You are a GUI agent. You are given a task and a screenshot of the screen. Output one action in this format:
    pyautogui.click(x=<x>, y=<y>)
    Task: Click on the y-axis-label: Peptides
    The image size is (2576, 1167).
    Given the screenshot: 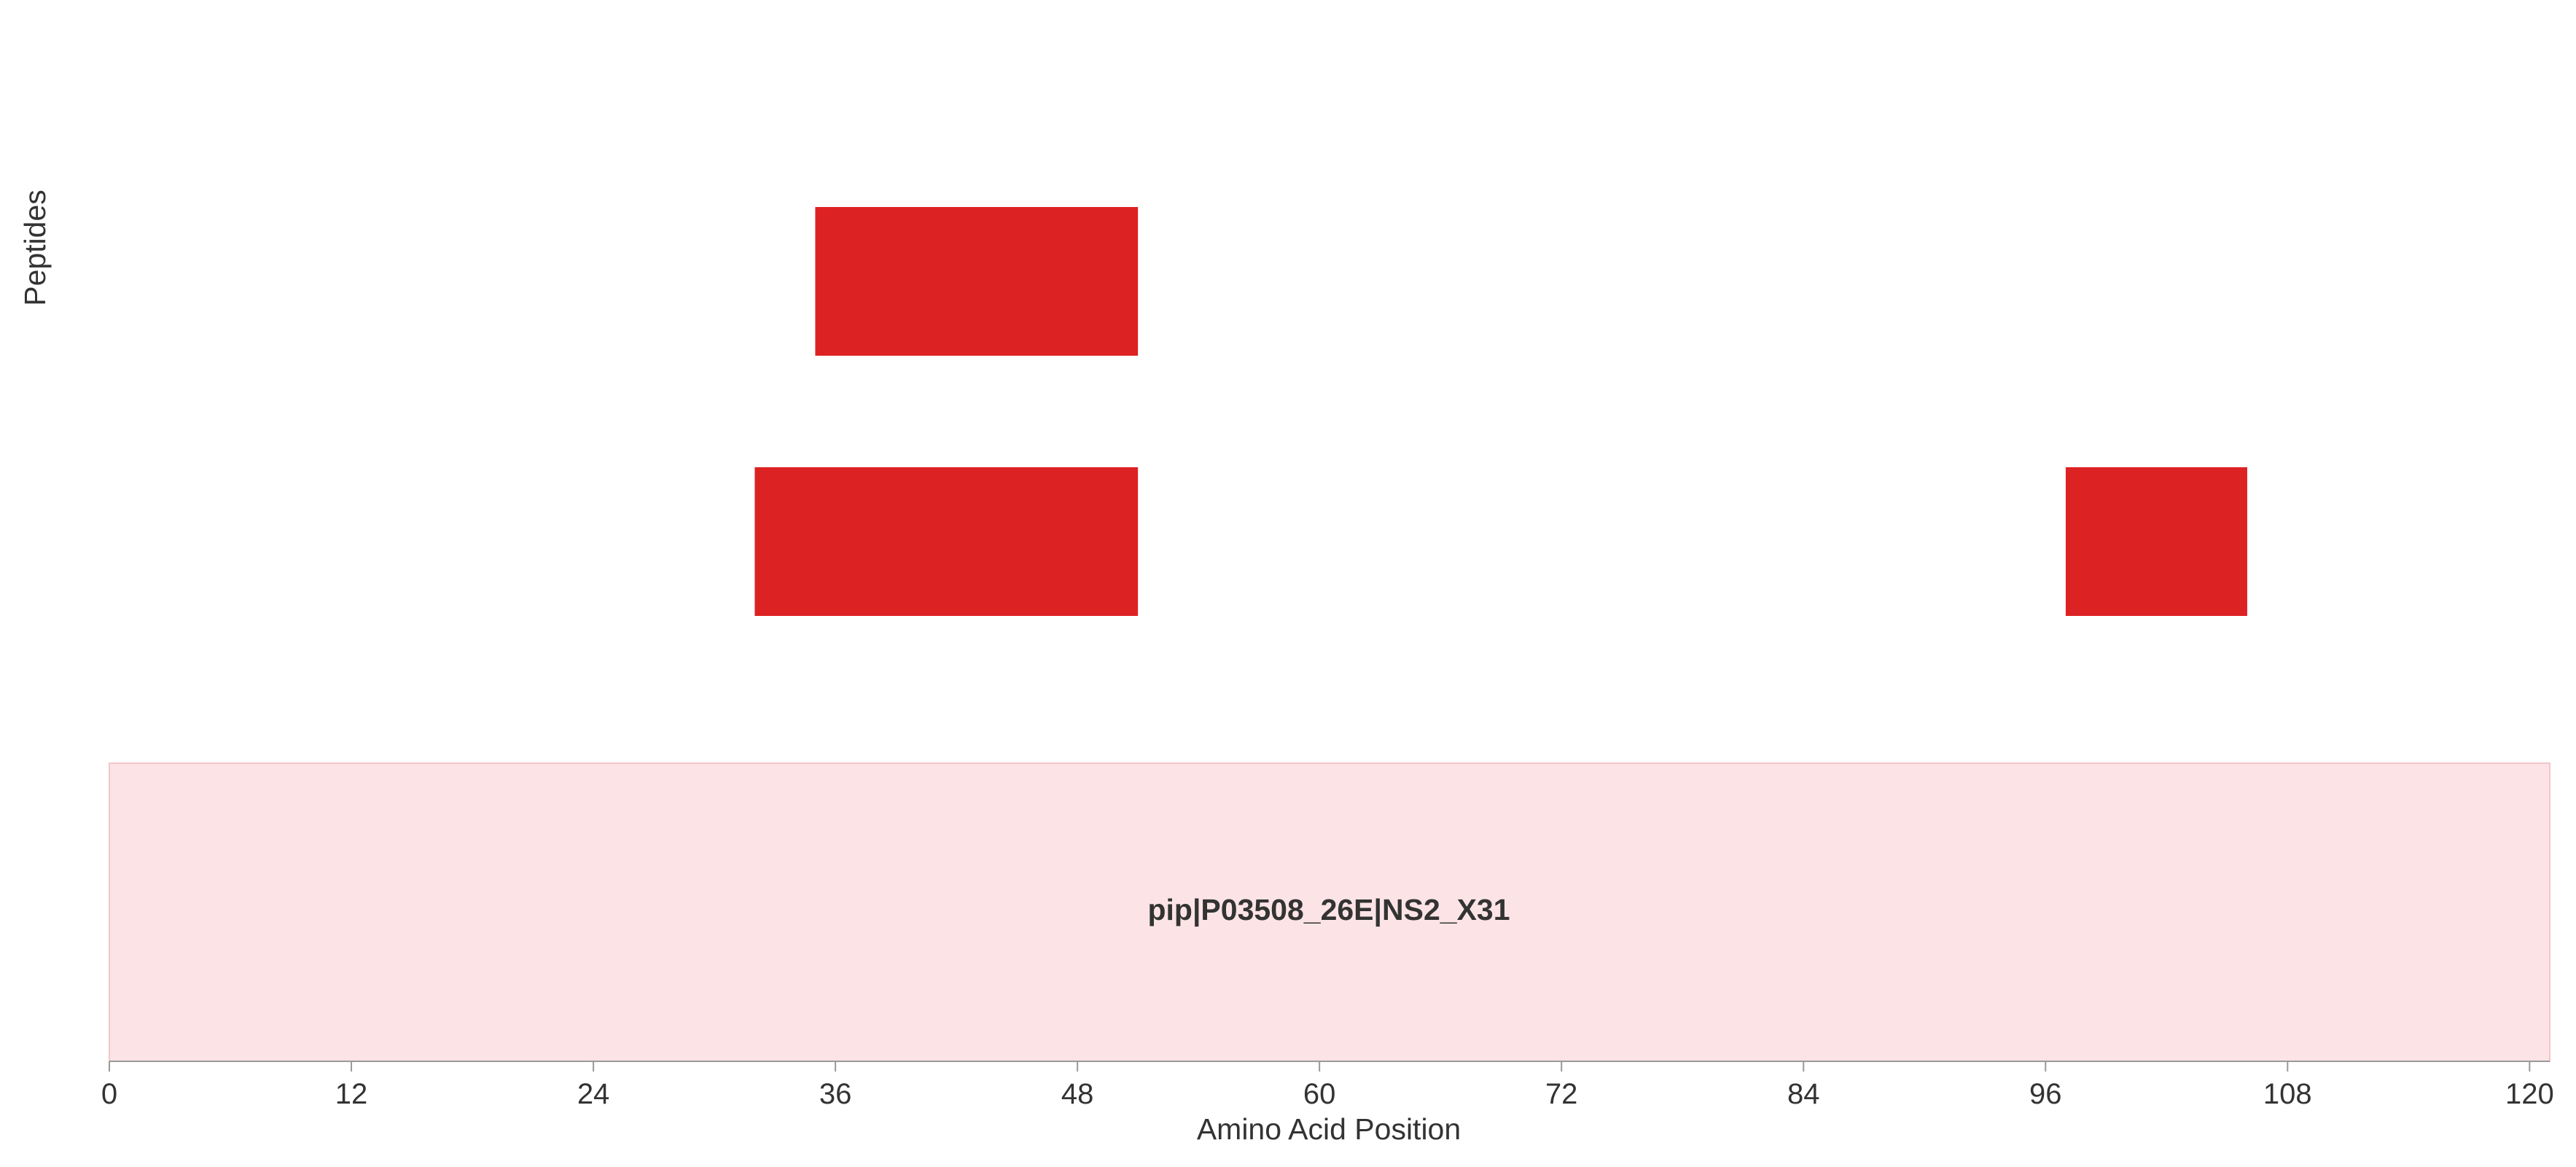 What is the action you would take?
    pyautogui.click(x=35, y=248)
    